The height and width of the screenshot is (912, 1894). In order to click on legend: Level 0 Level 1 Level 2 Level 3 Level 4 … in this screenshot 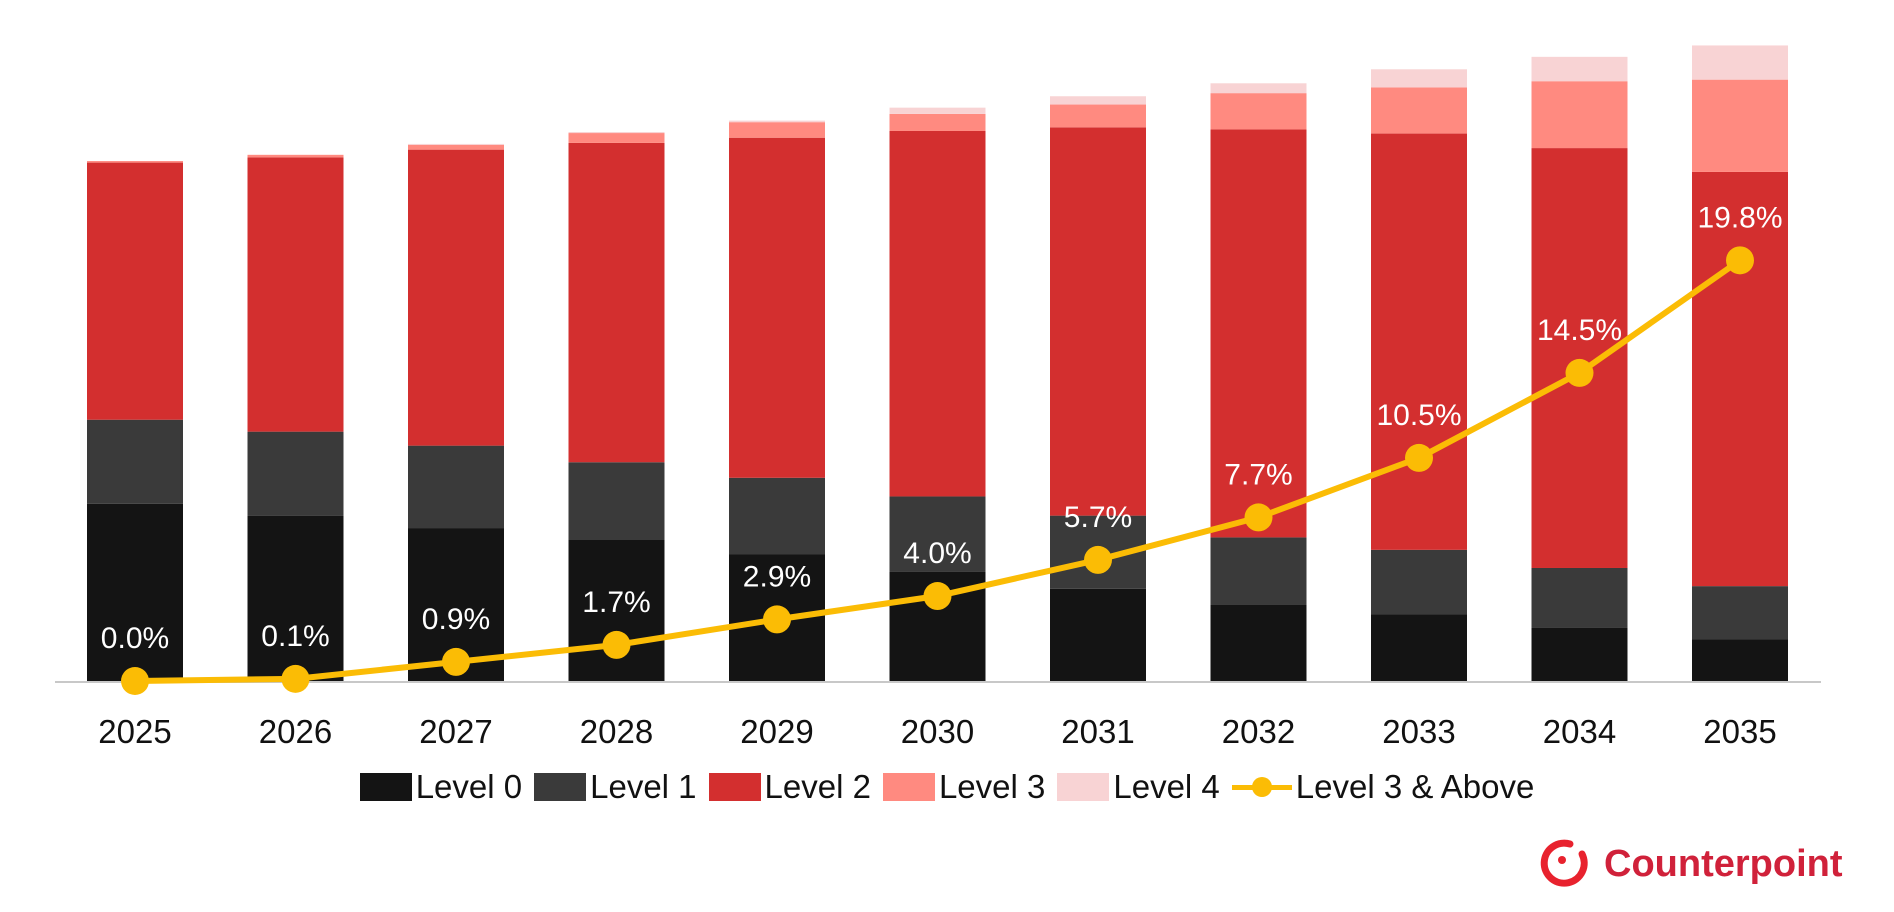, I will do `click(947, 787)`.